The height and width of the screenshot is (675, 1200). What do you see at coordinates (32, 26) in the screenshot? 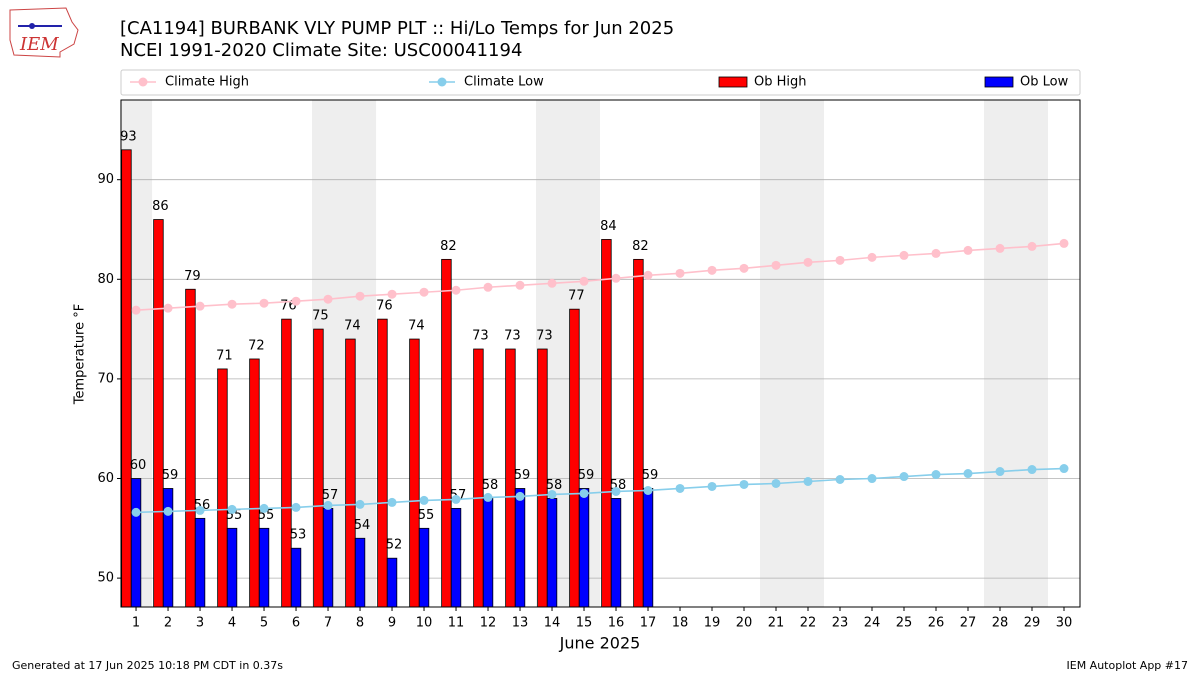
I see `logo-dot` at bounding box center [32, 26].